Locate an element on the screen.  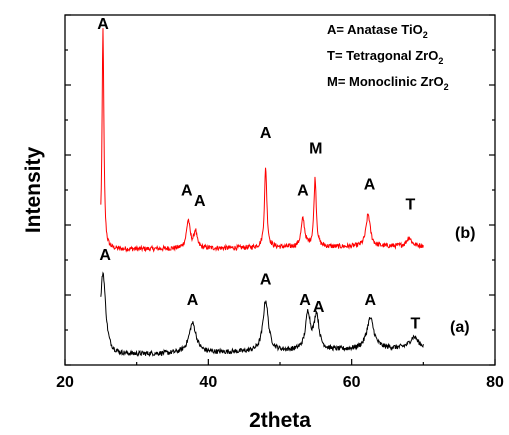
x-axis-title: 2theta is located at coordinates (280, 420).